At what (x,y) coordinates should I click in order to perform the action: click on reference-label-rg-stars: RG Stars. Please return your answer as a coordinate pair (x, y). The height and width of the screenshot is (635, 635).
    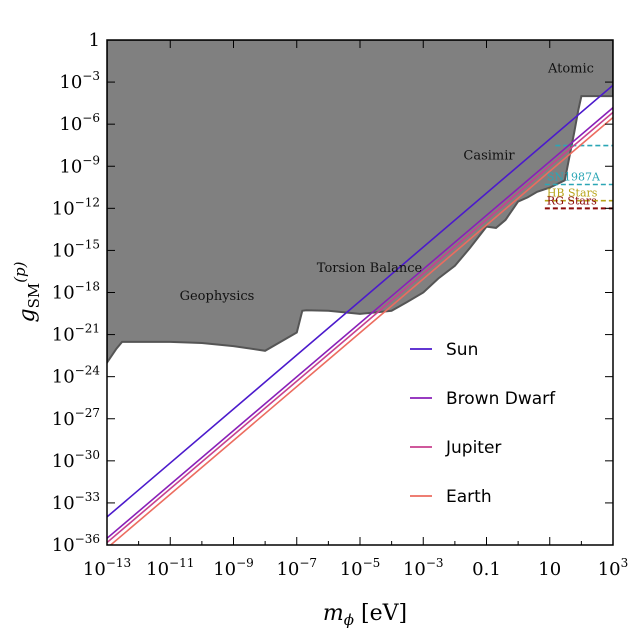
    Looking at the image, I should click on (572, 200).